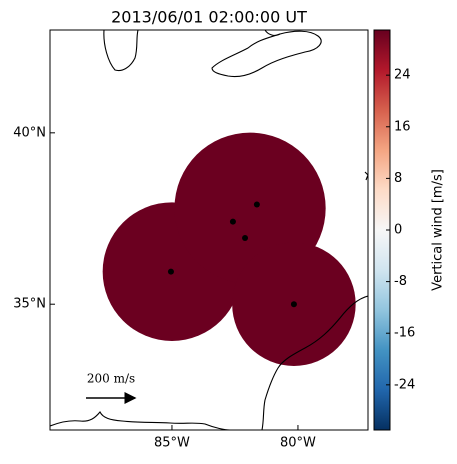  I want to click on colorbar-tick-label: -24, so click(404, 384).